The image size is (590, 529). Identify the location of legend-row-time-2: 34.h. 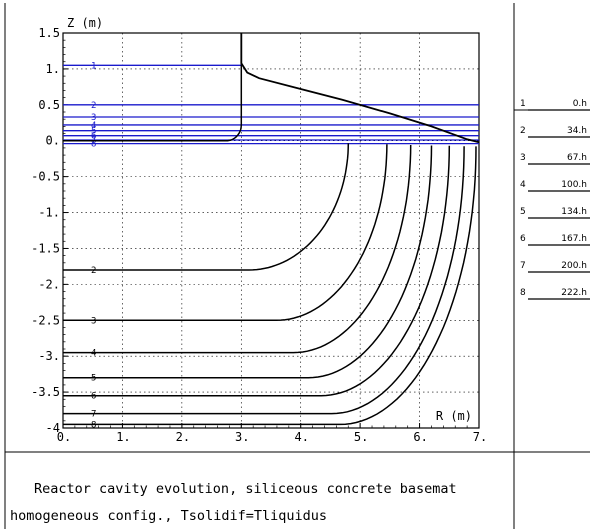
(577, 131).